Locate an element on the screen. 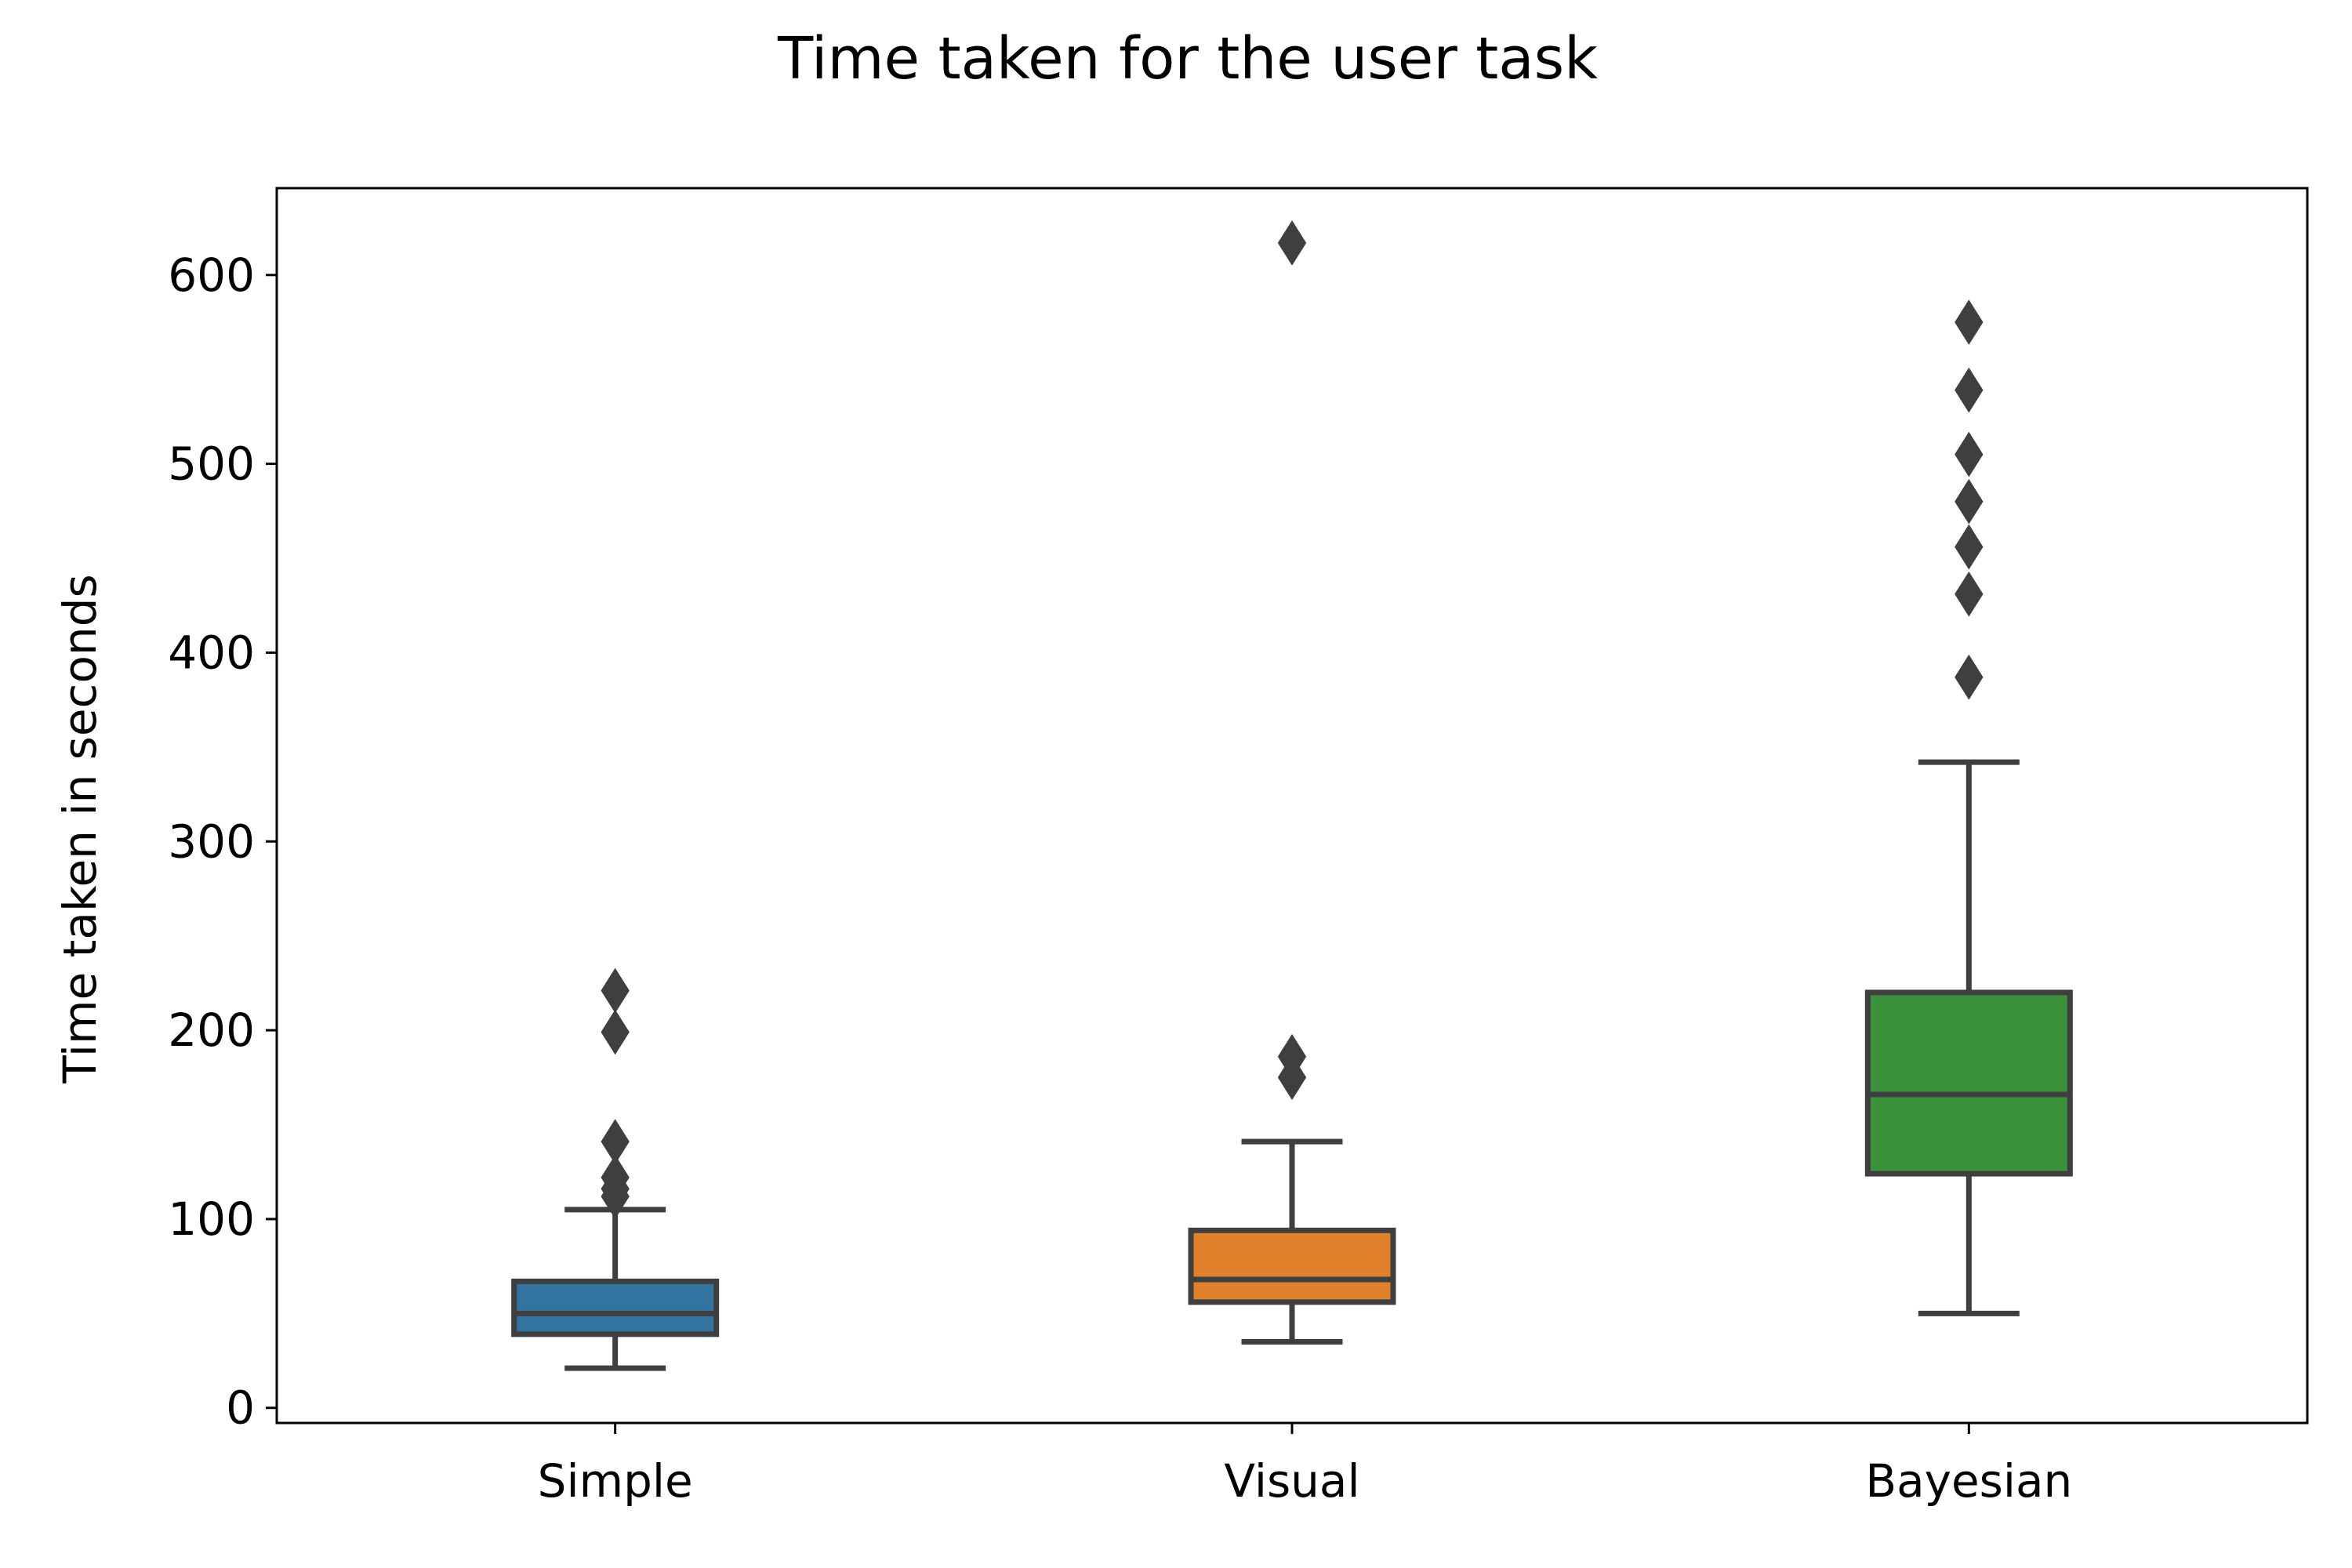 Image resolution: width=2352 pixels, height=1568 pixels. x-tick-label: Bayesian is located at coordinates (1969, 1481).